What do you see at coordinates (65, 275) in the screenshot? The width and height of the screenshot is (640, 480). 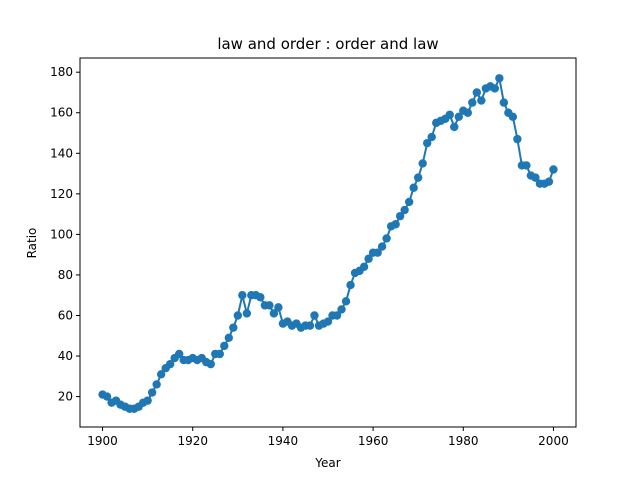 I see `y-tick-label: 80` at bounding box center [65, 275].